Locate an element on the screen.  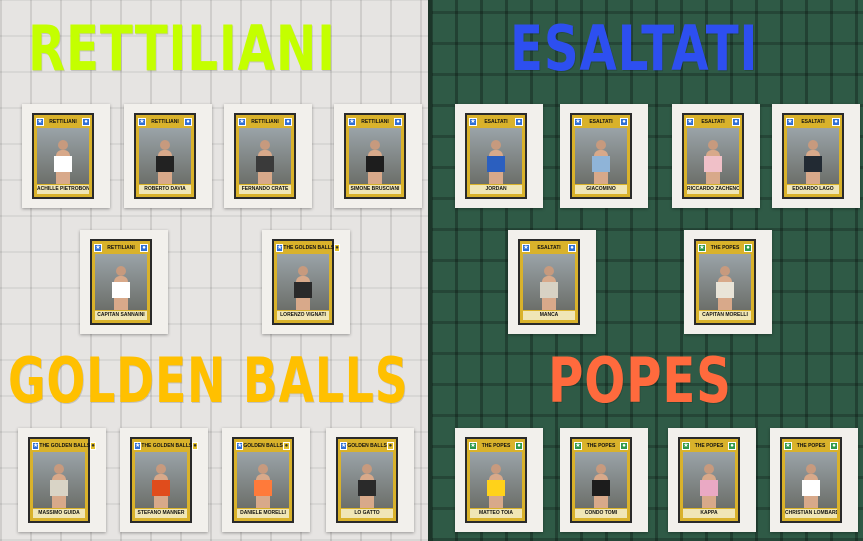
card-frame: ★ RETTILIANI ● CAPITAN SANNAINI is located at coordinates (121, 282).